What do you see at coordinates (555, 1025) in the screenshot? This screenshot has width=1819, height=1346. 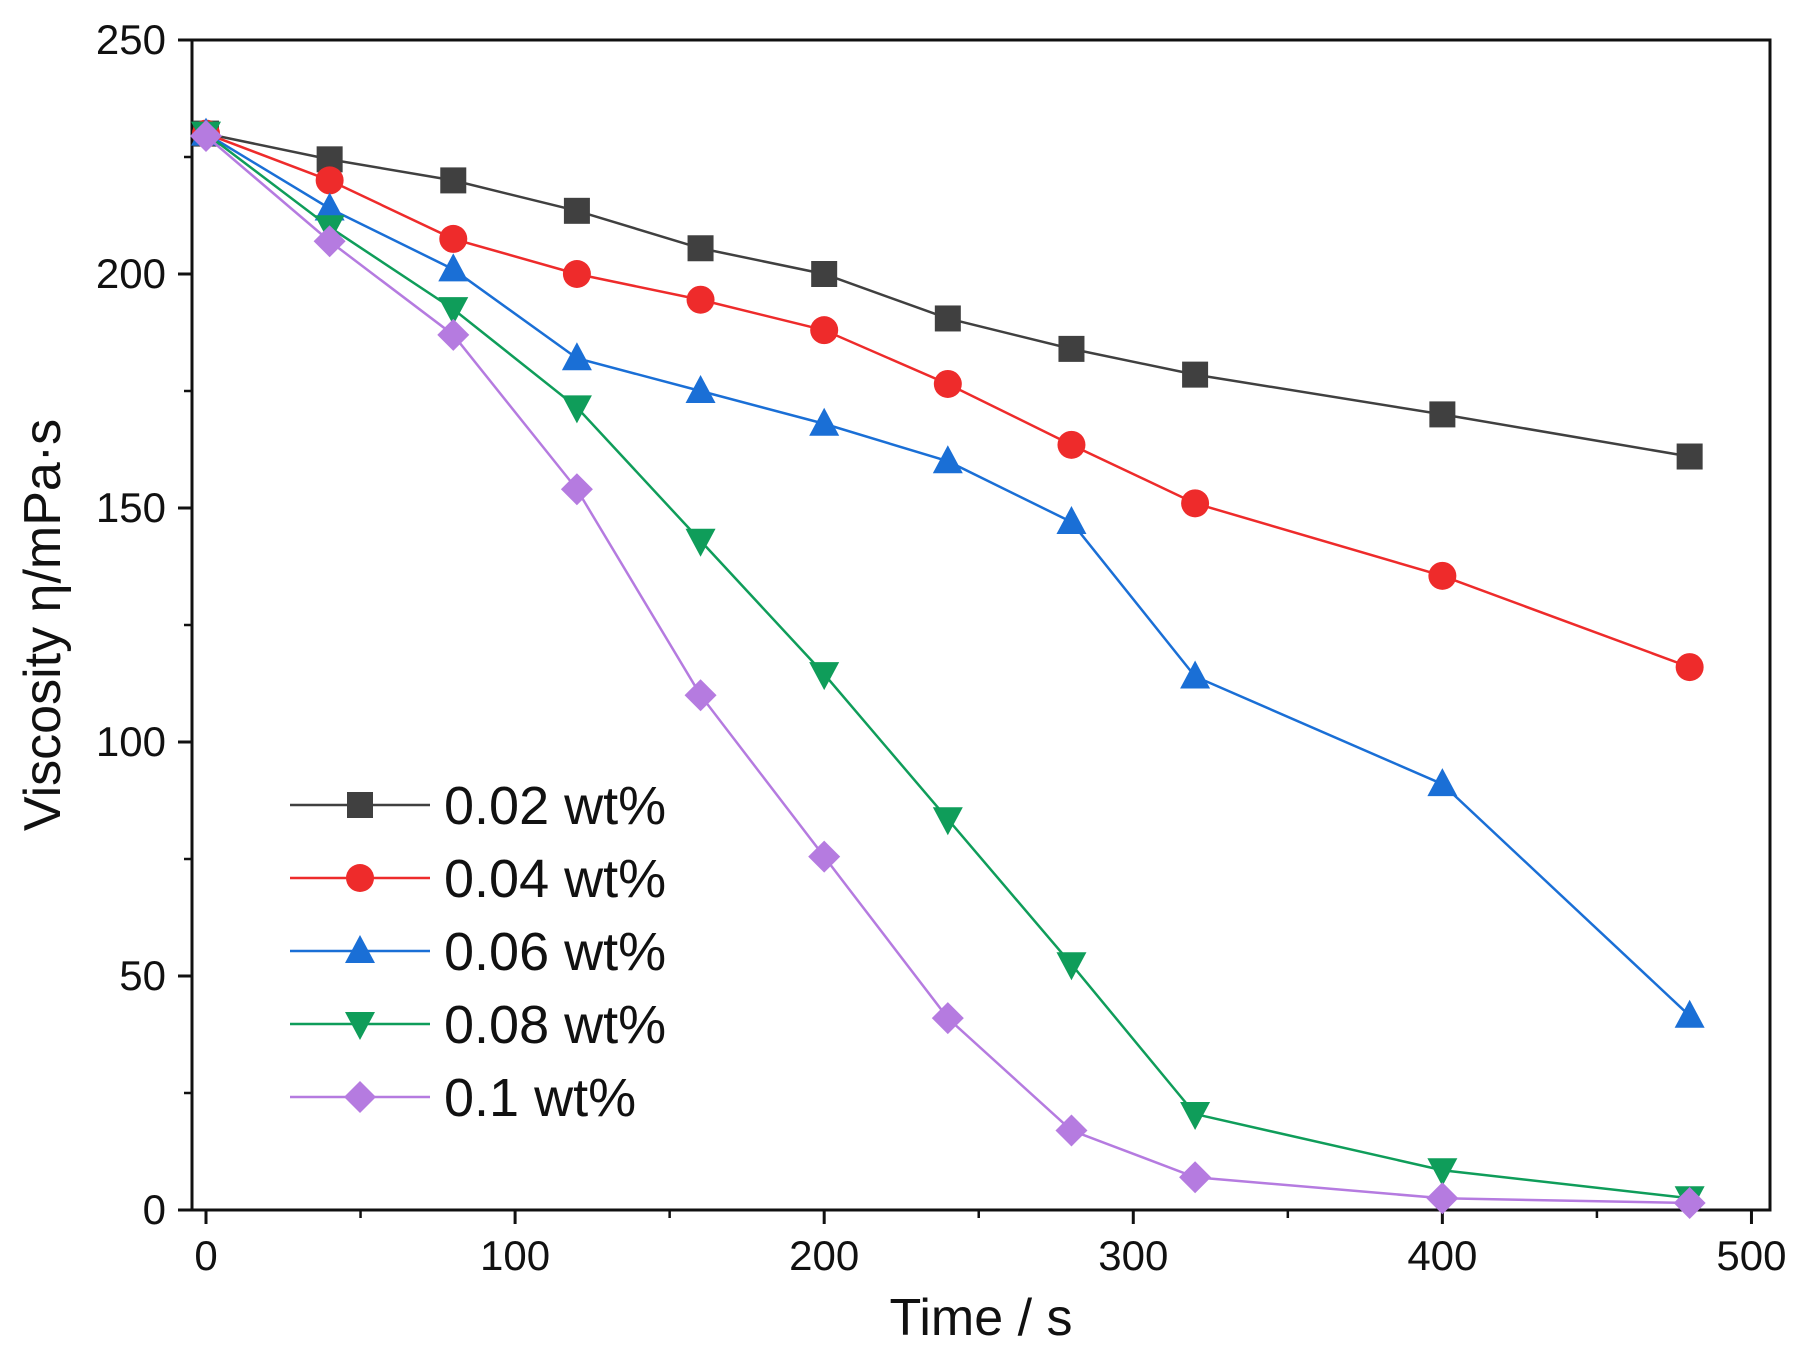 I see `legend-label: 0.08 wt%` at bounding box center [555, 1025].